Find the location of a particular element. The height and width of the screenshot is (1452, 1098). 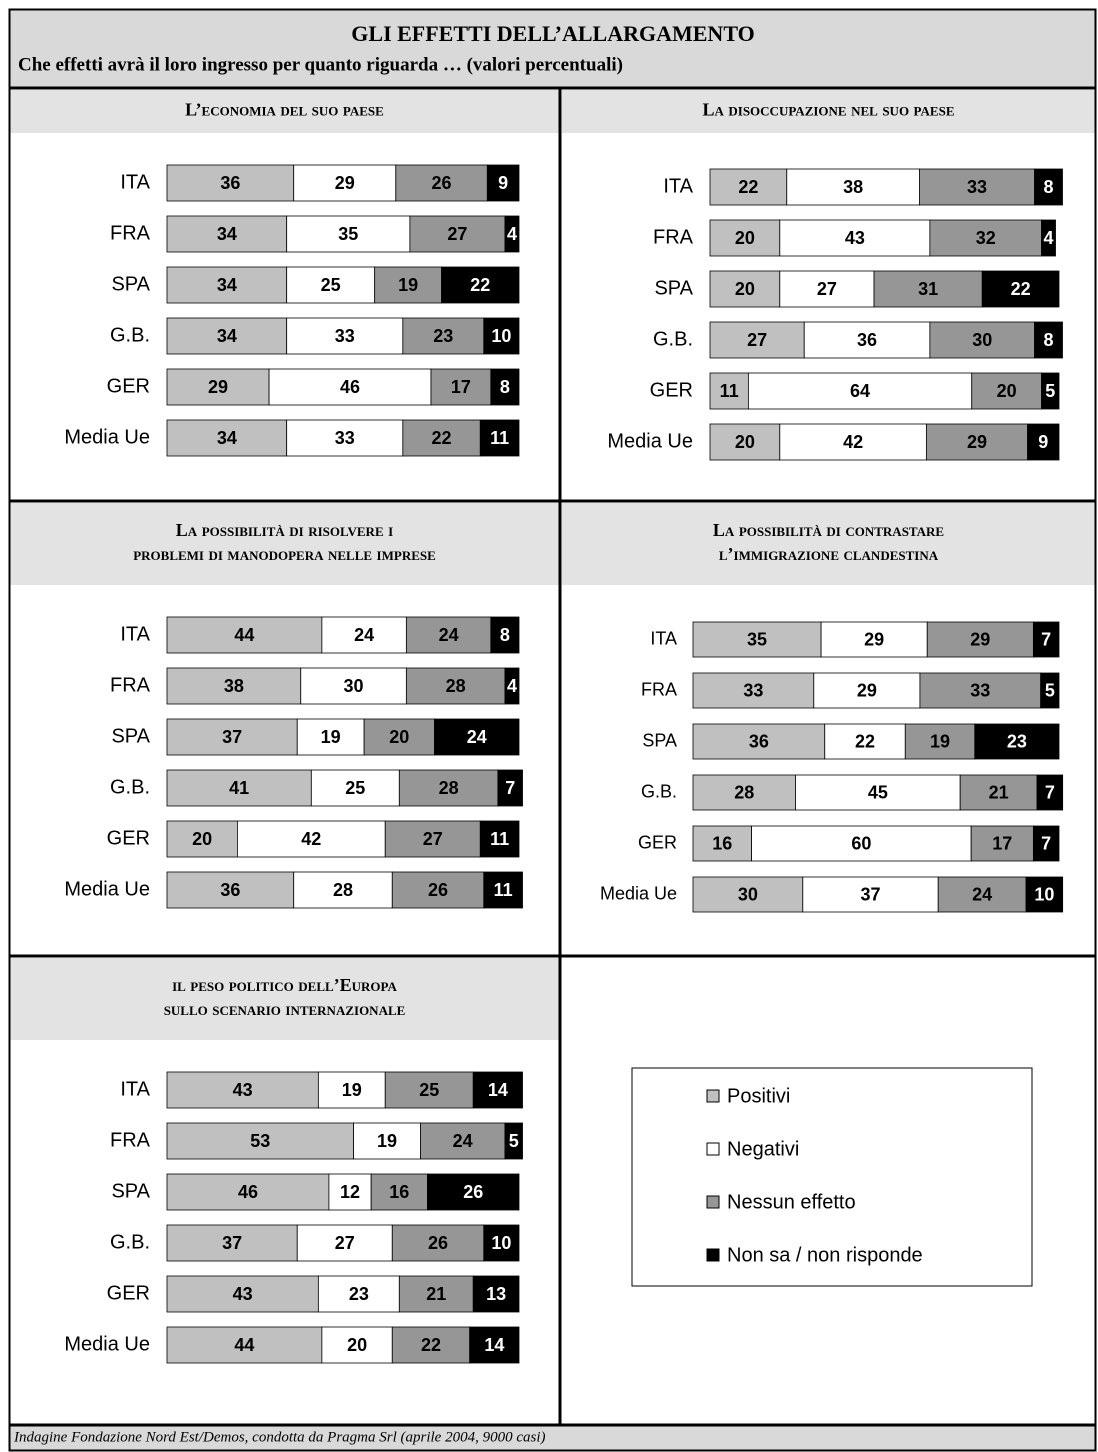

value-label: 33 is located at coordinates (753, 690).